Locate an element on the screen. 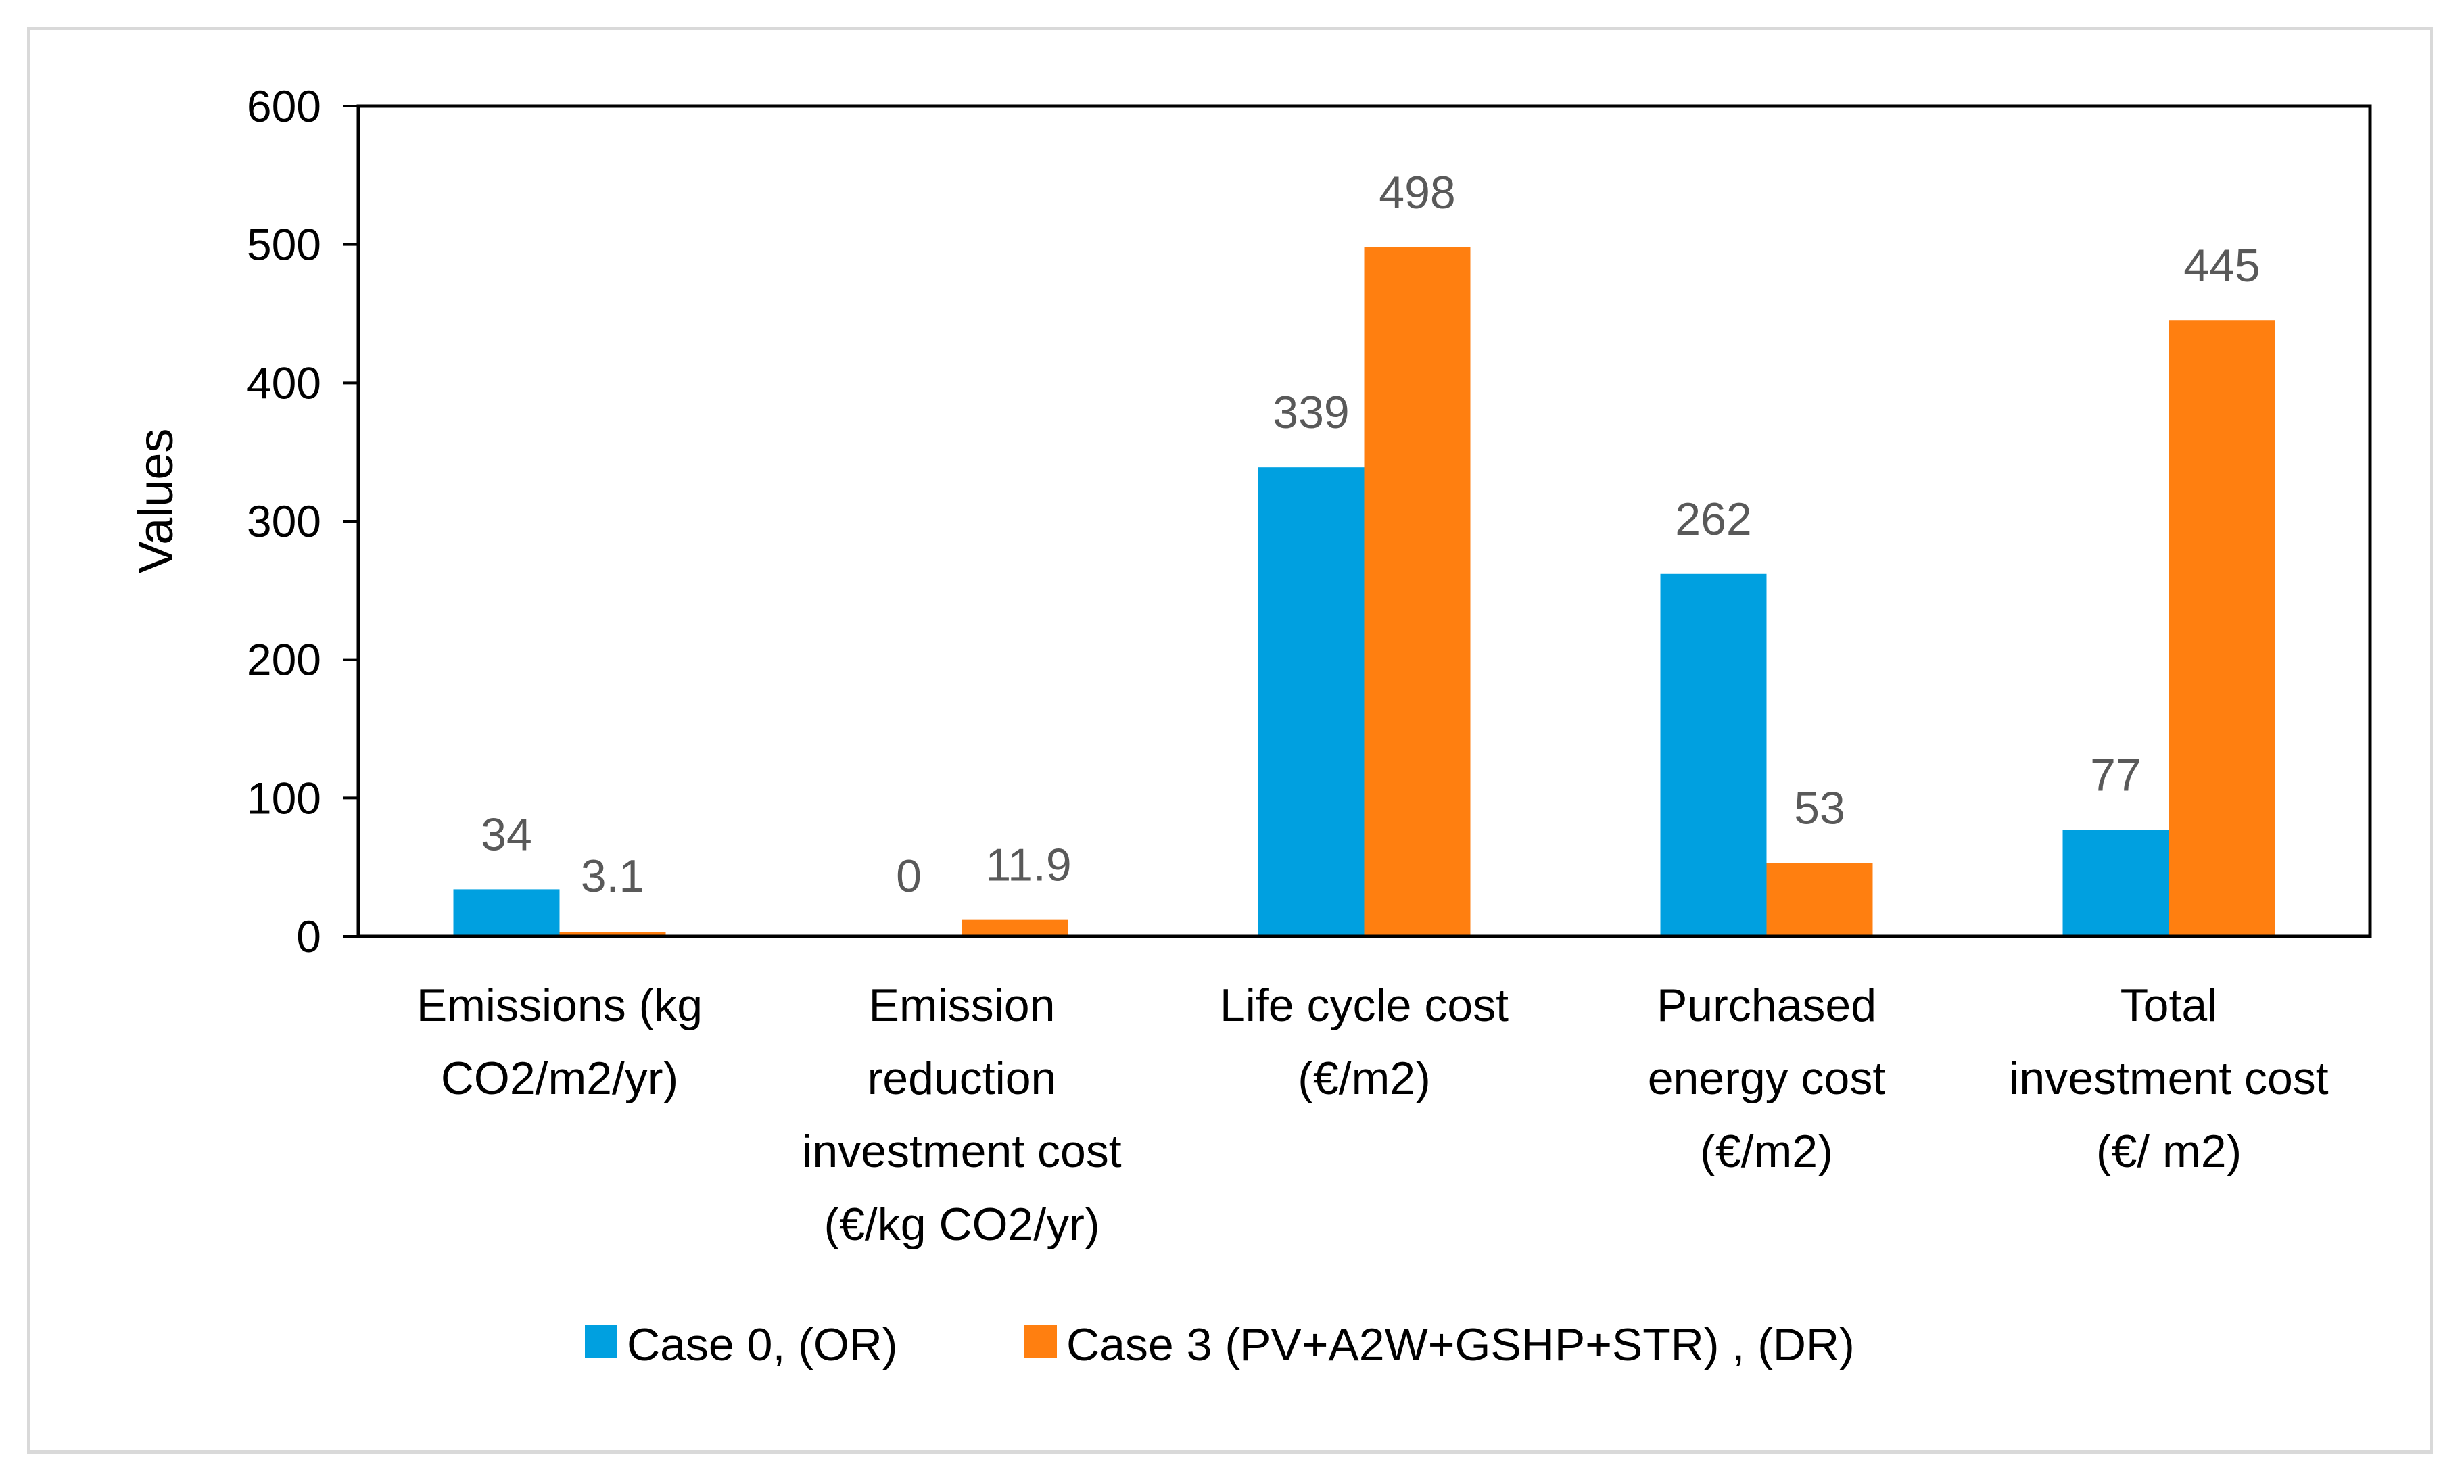 This screenshot has width=2464, height=1484. data-label: 445 is located at coordinates (2221, 266).